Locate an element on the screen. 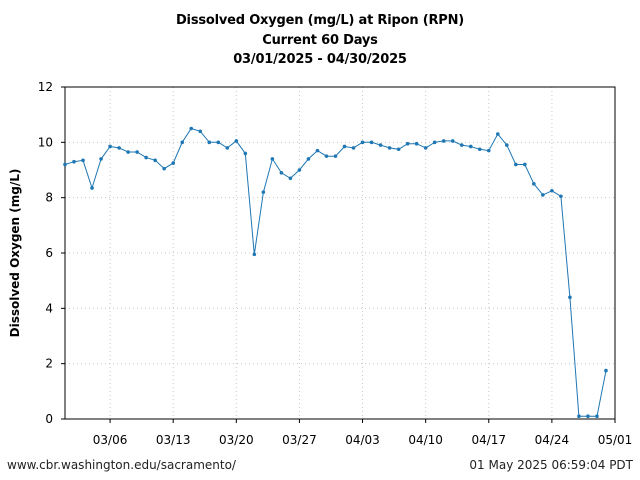 This screenshot has height=480, width=640. footer-timestamp: 01 May 2025 06:59:04 PDT is located at coordinates (551, 465).